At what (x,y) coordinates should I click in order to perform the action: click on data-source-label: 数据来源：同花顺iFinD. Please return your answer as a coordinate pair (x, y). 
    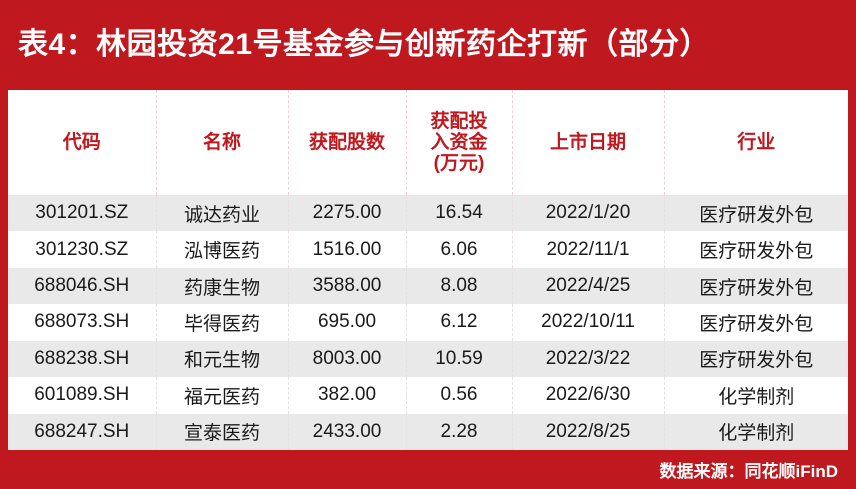
    Looking at the image, I should click on (749, 471).